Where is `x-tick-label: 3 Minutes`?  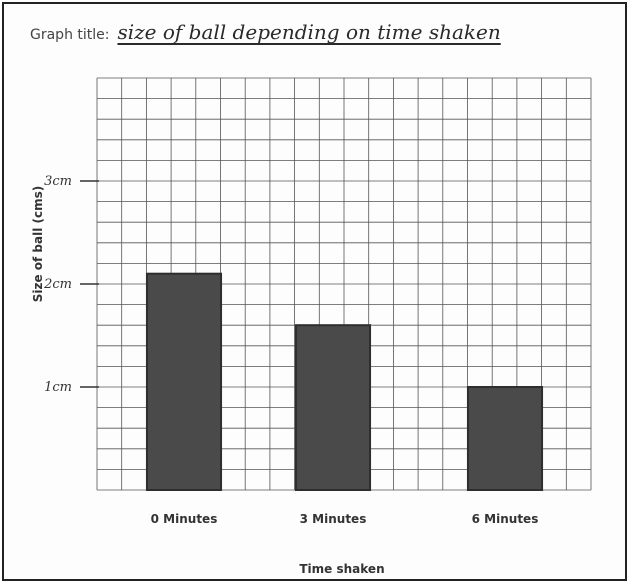
x-tick-label: 3 Minutes is located at coordinates (333, 519).